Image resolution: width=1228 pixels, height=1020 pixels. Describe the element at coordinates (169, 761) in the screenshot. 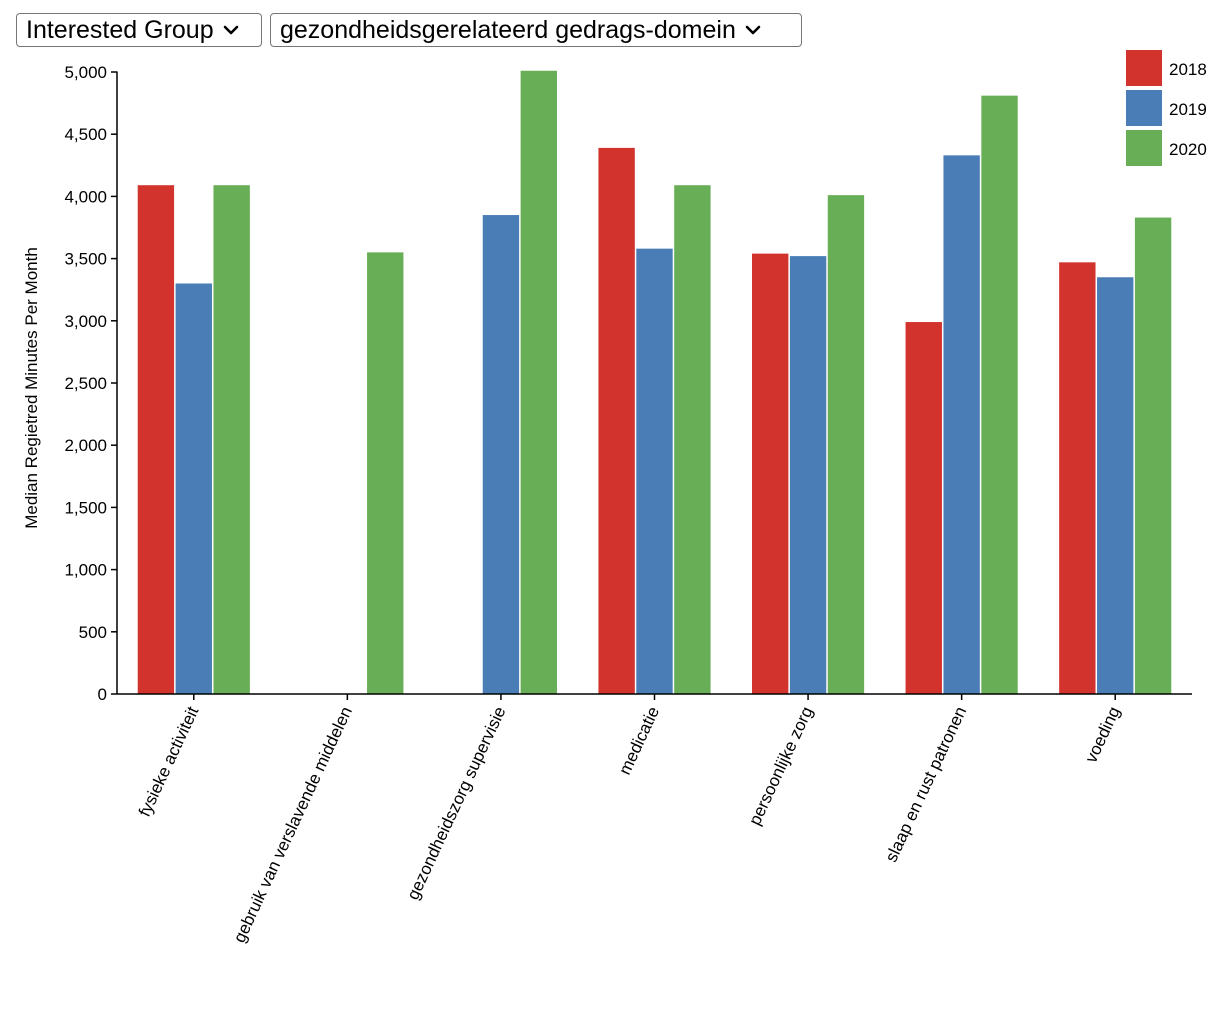

I see `x-tick-label: fysieke activiteit` at that location.